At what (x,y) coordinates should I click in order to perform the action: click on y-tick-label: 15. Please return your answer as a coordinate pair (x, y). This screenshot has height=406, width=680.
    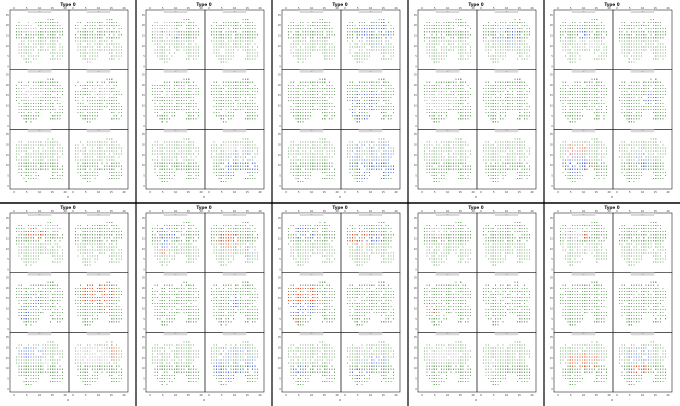
    Looking at the image, I should click on (279, 95).